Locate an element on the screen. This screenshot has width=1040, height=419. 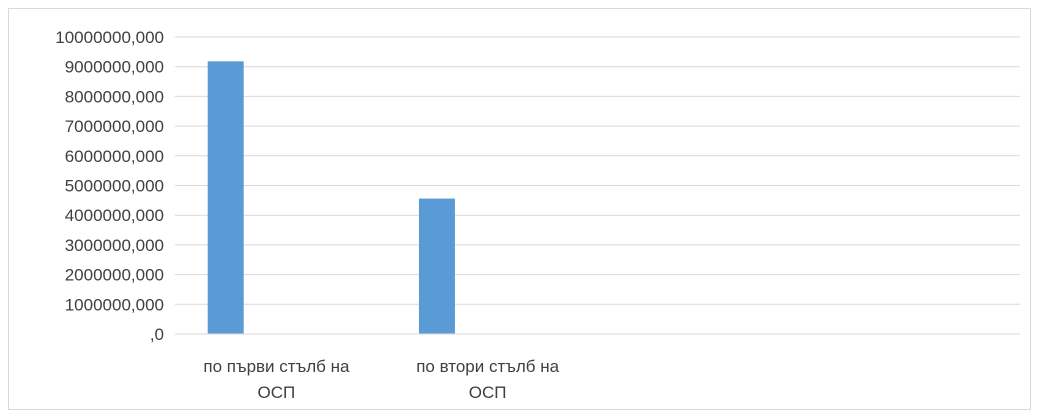
x-axis-category-labels: по първи стълб на ОСП по втори стълб на ОСП is located at coordinates (381, 379).